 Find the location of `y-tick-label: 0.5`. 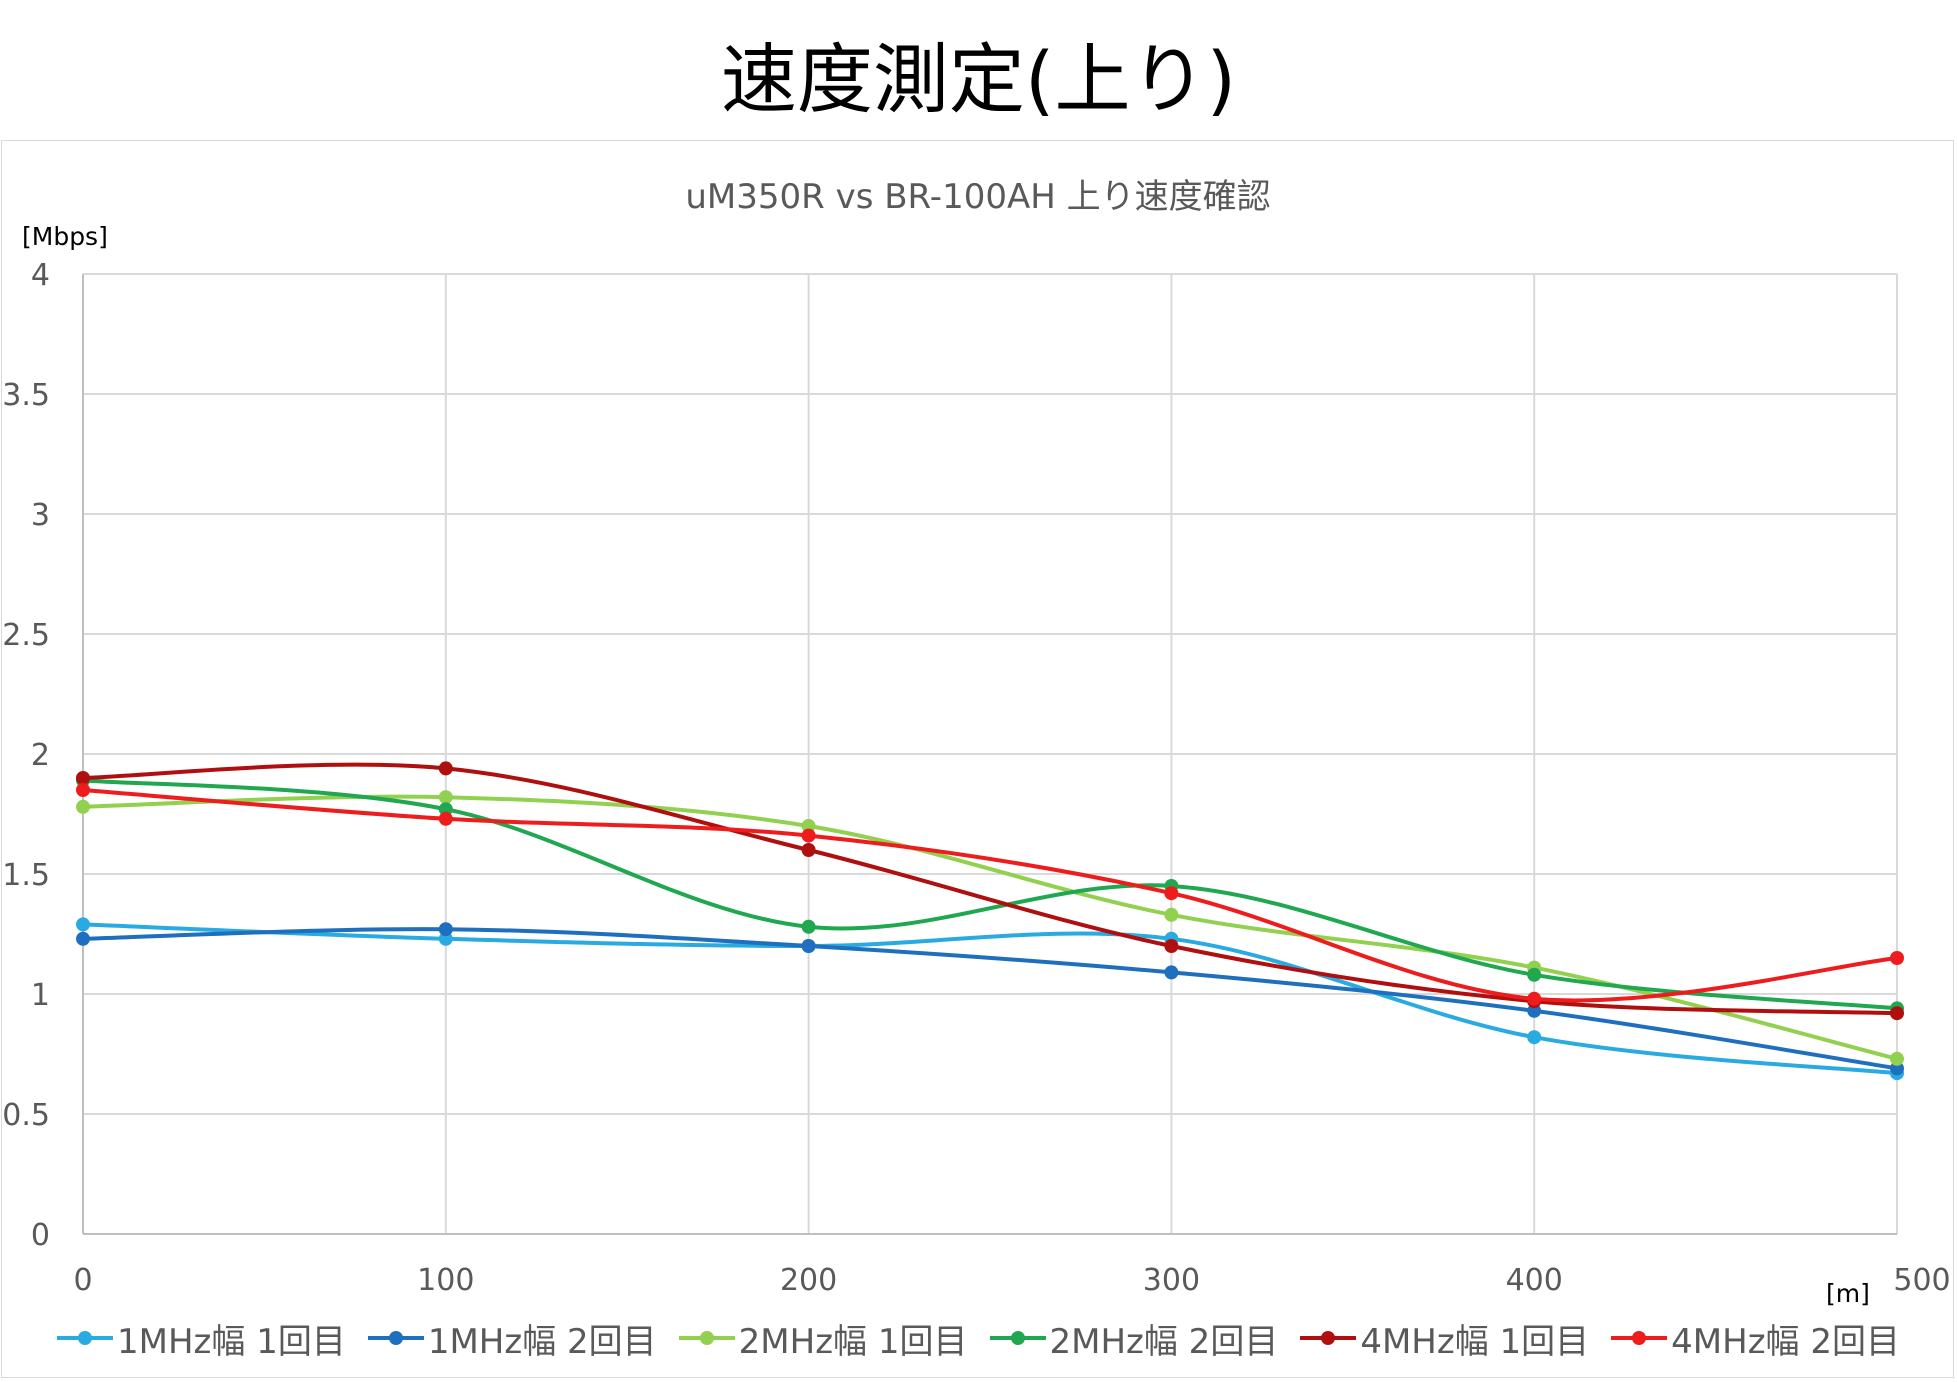

y-tick-label: 0.5 is located at coordinates (26, 1115).